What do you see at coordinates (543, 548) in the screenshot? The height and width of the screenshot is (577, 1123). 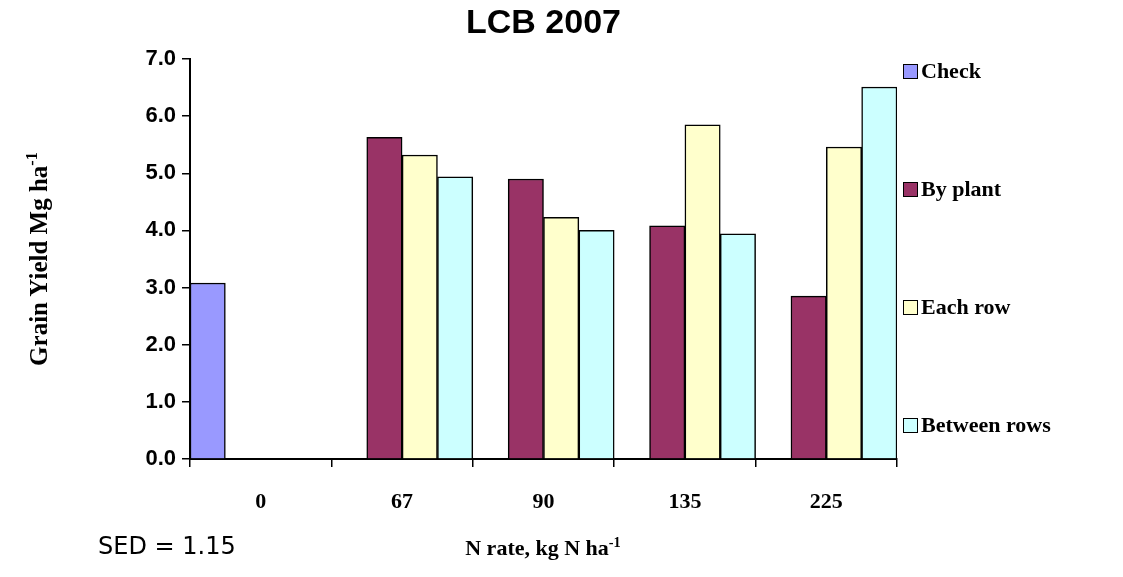 I see `x-axis-title: N rate, kg N ha$^{-1}$` at bounding box center [543, 548].